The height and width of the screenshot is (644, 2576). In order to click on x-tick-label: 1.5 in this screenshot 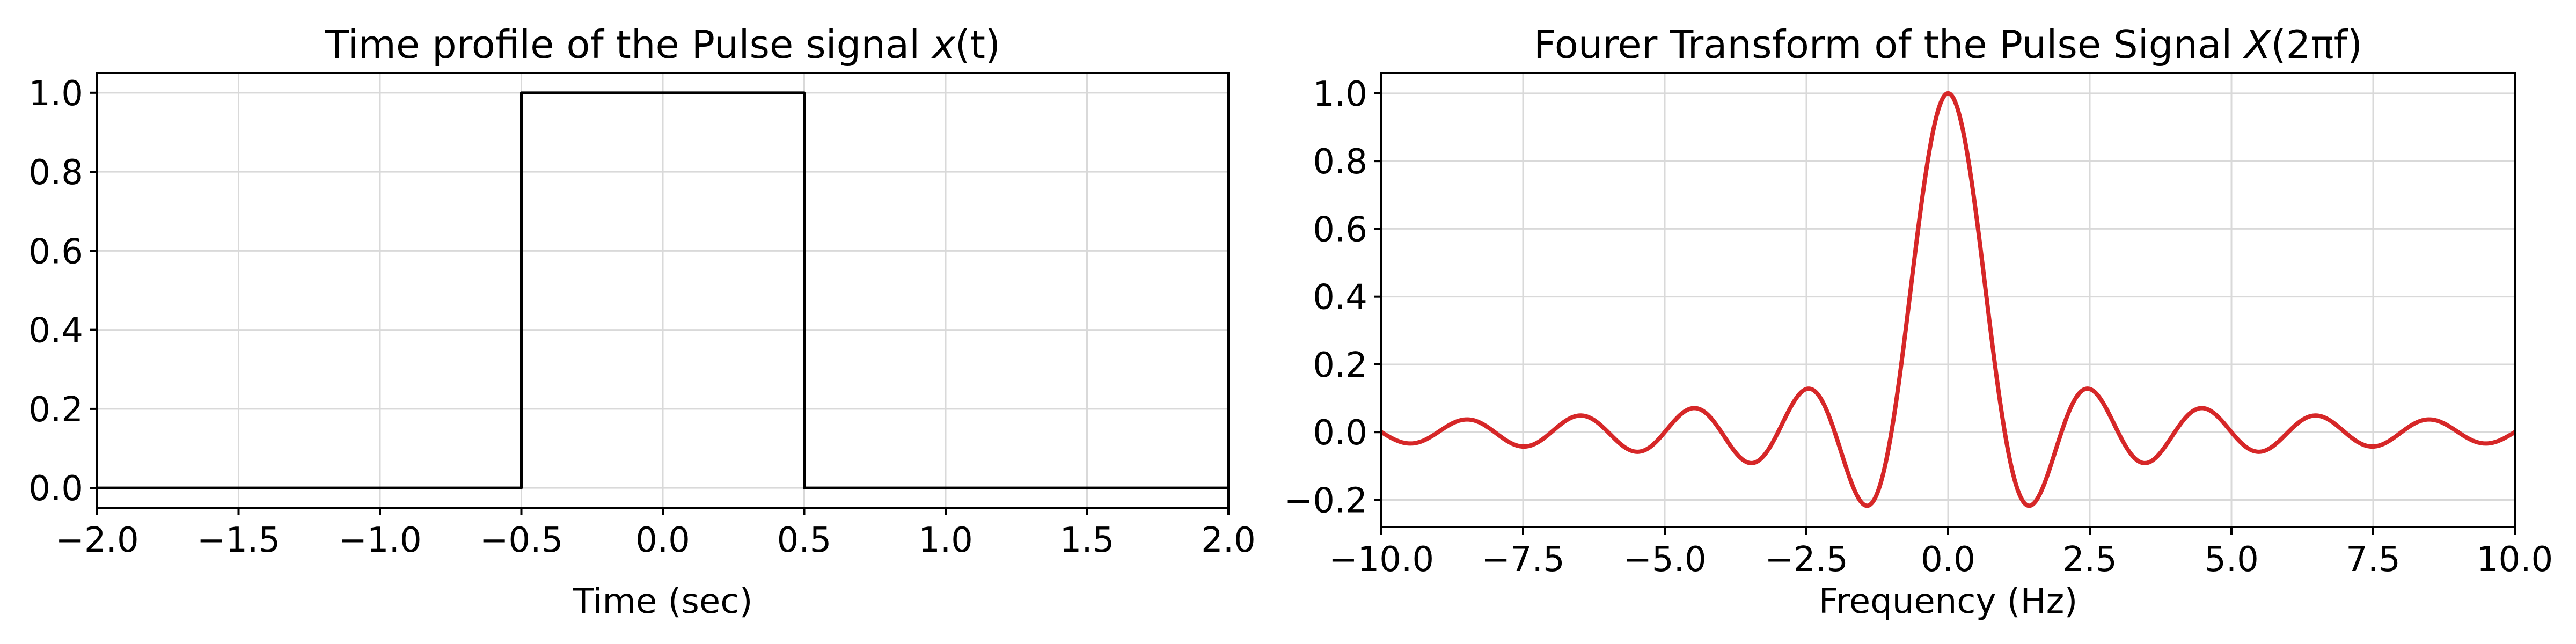, I will do `click(1087, 540)`.